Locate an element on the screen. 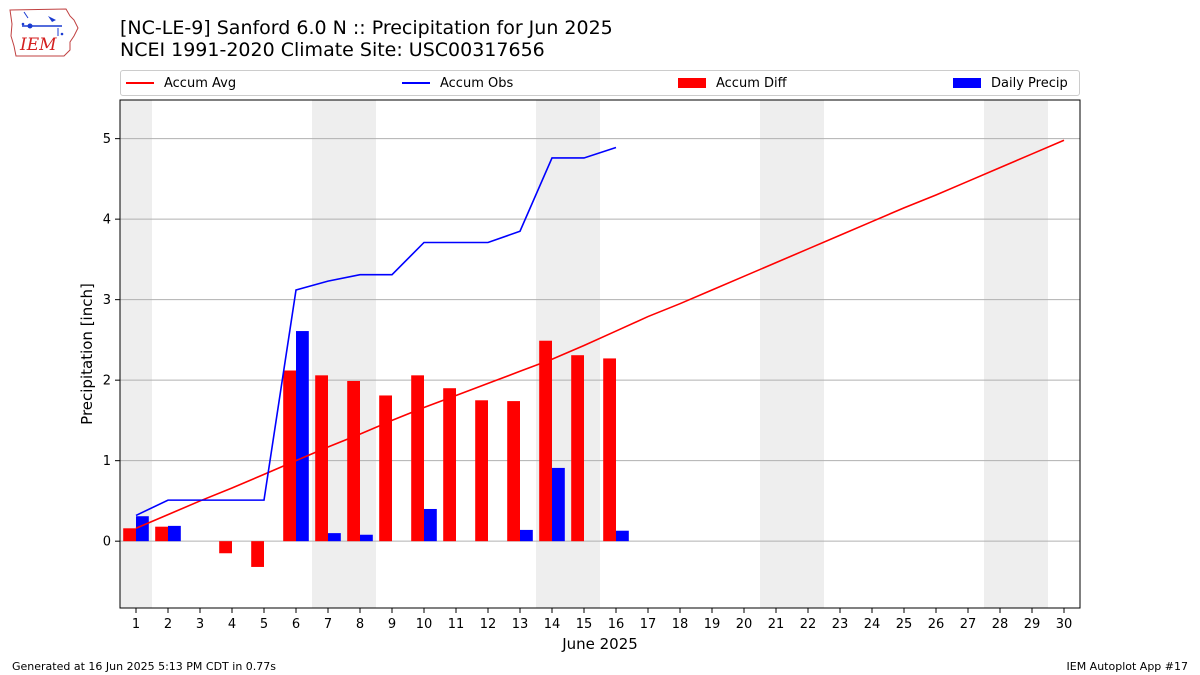  x-tick-label-7: 7 is located at coordinates (328, 624).